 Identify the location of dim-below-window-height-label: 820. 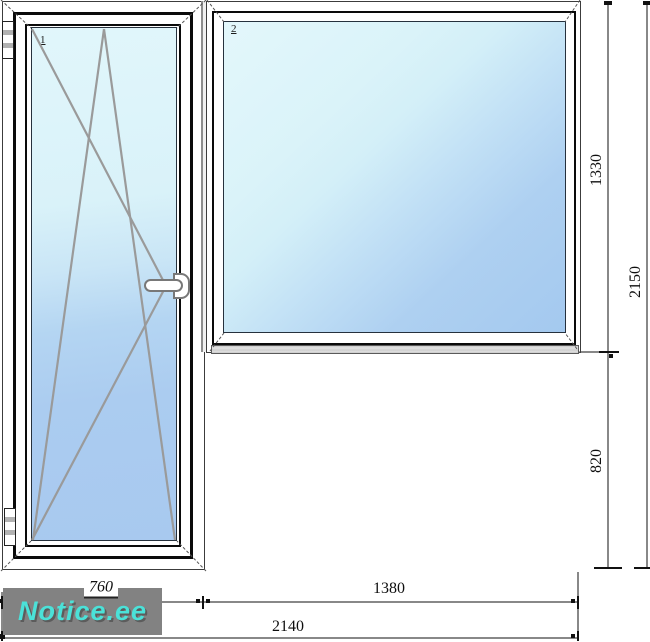
(596, 461).